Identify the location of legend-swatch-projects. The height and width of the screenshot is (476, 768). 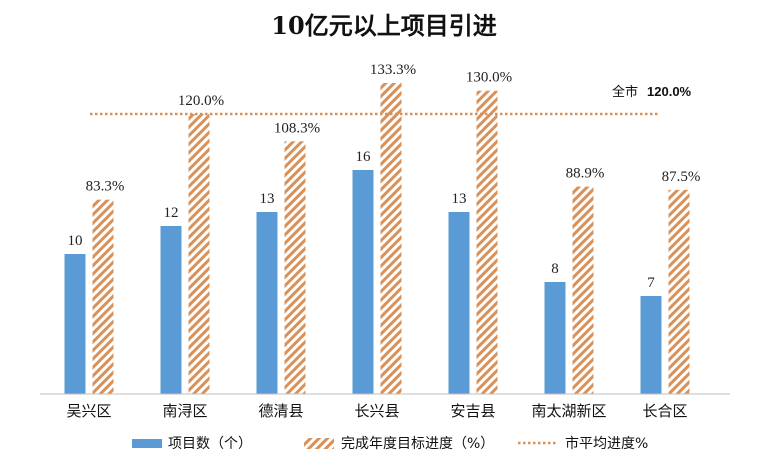
(147, 443).